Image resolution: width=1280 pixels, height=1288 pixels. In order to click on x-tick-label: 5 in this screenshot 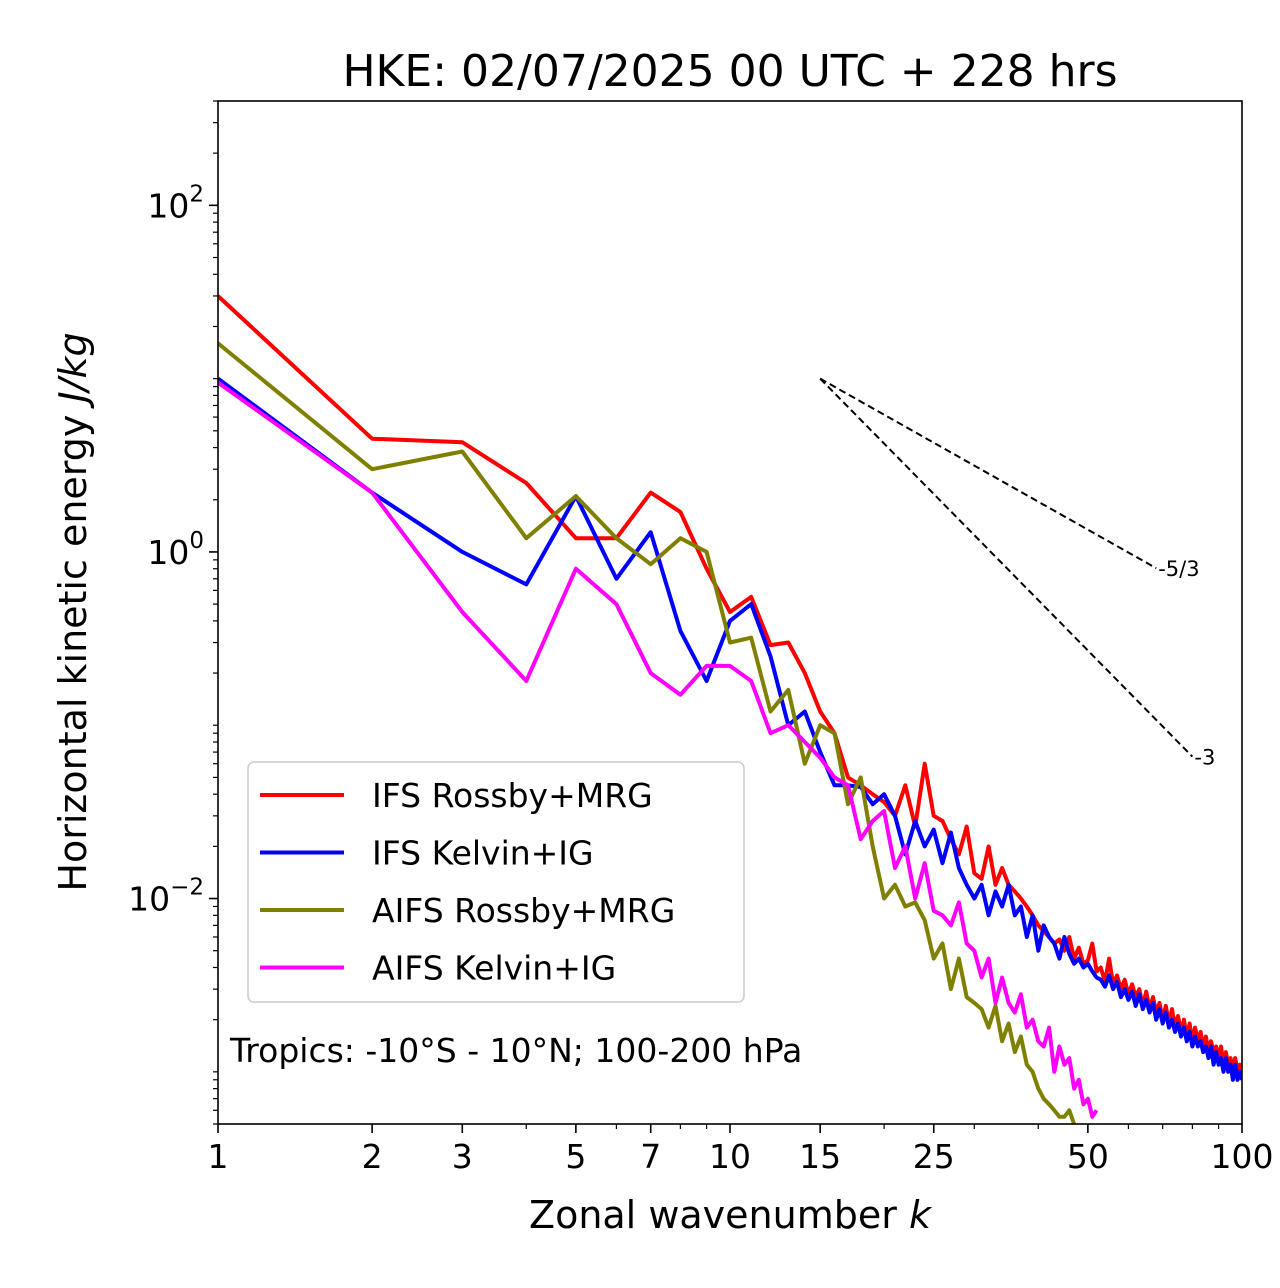, I will do `click(575, 1156)`.